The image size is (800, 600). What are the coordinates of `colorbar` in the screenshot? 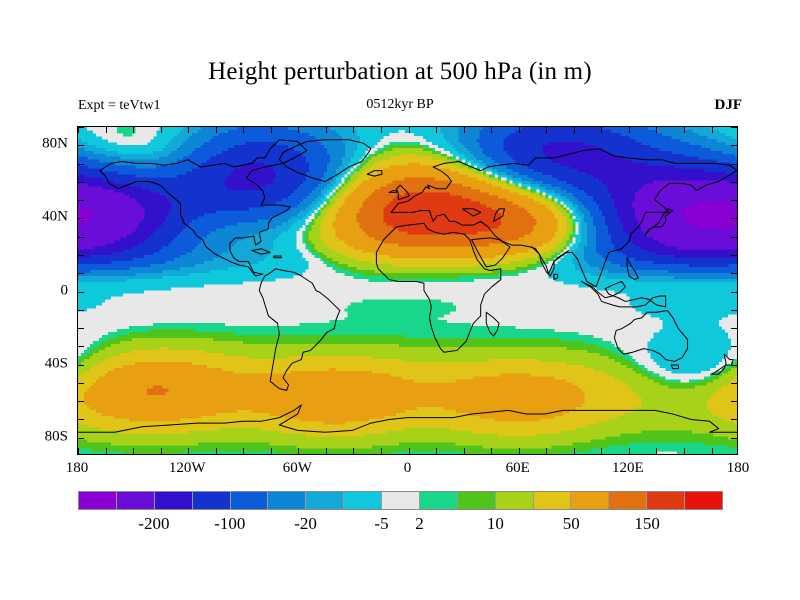 It's located at (400, 500).